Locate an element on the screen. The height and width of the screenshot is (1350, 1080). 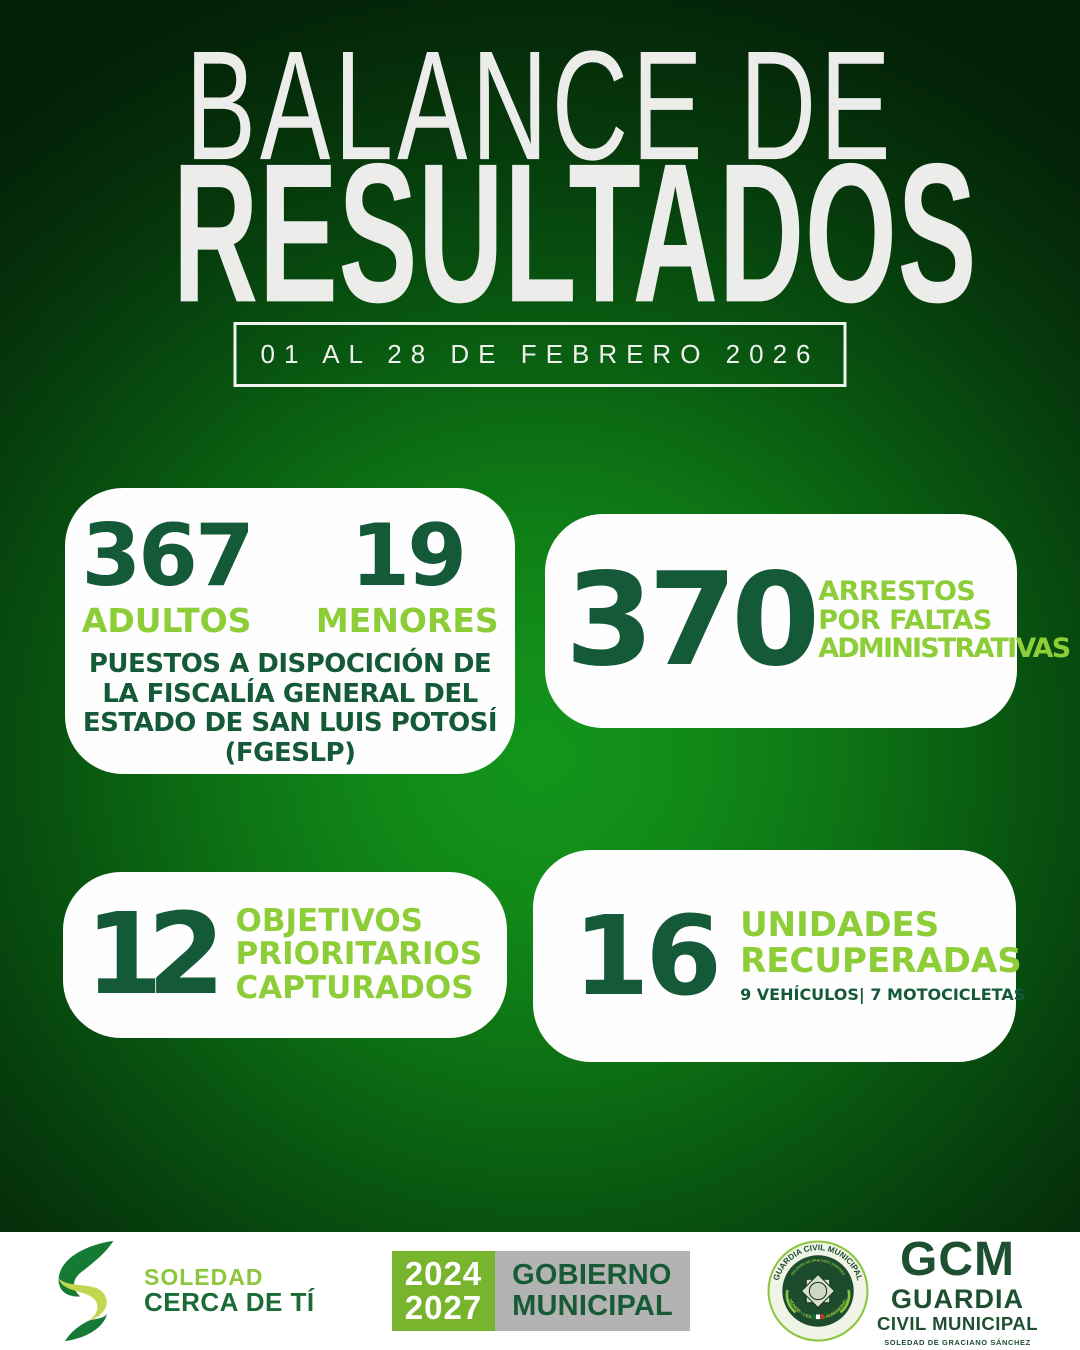
poster-title-line2: RESULTADOS is located at coordinates (575, 232).